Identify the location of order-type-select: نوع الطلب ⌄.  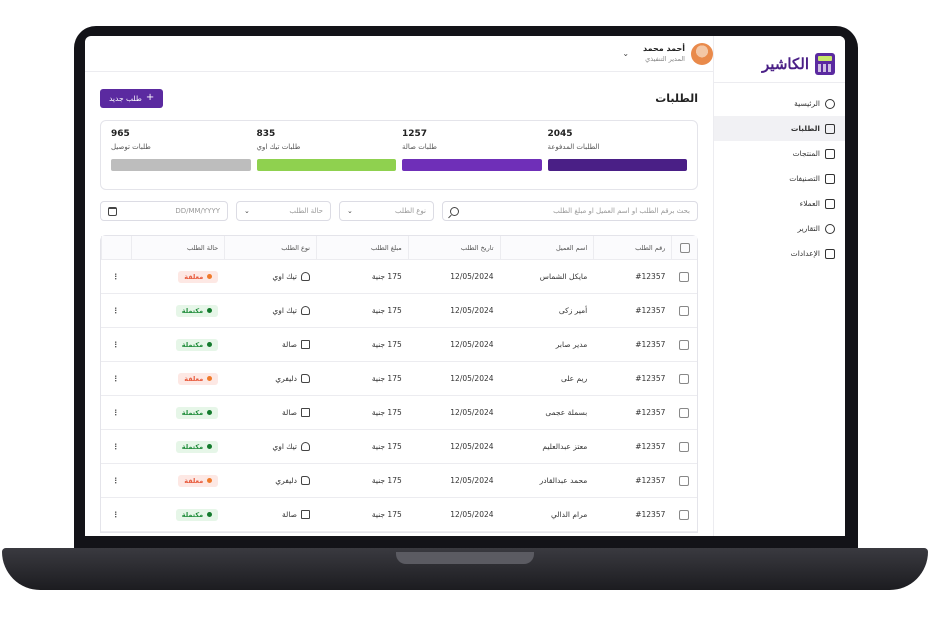
(386, 211).